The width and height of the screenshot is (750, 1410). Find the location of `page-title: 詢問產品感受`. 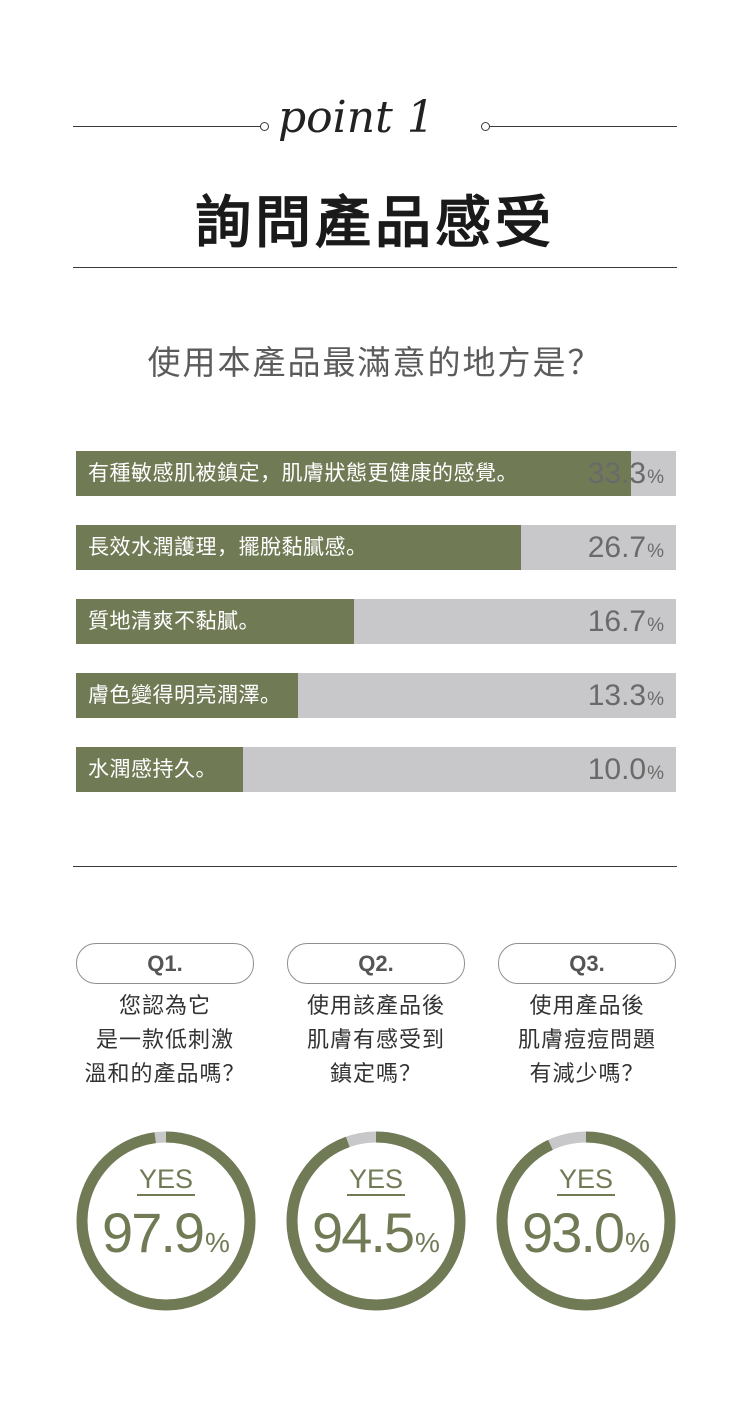

page-title: 詢問產品感受 is located at coordinates (375, 223).